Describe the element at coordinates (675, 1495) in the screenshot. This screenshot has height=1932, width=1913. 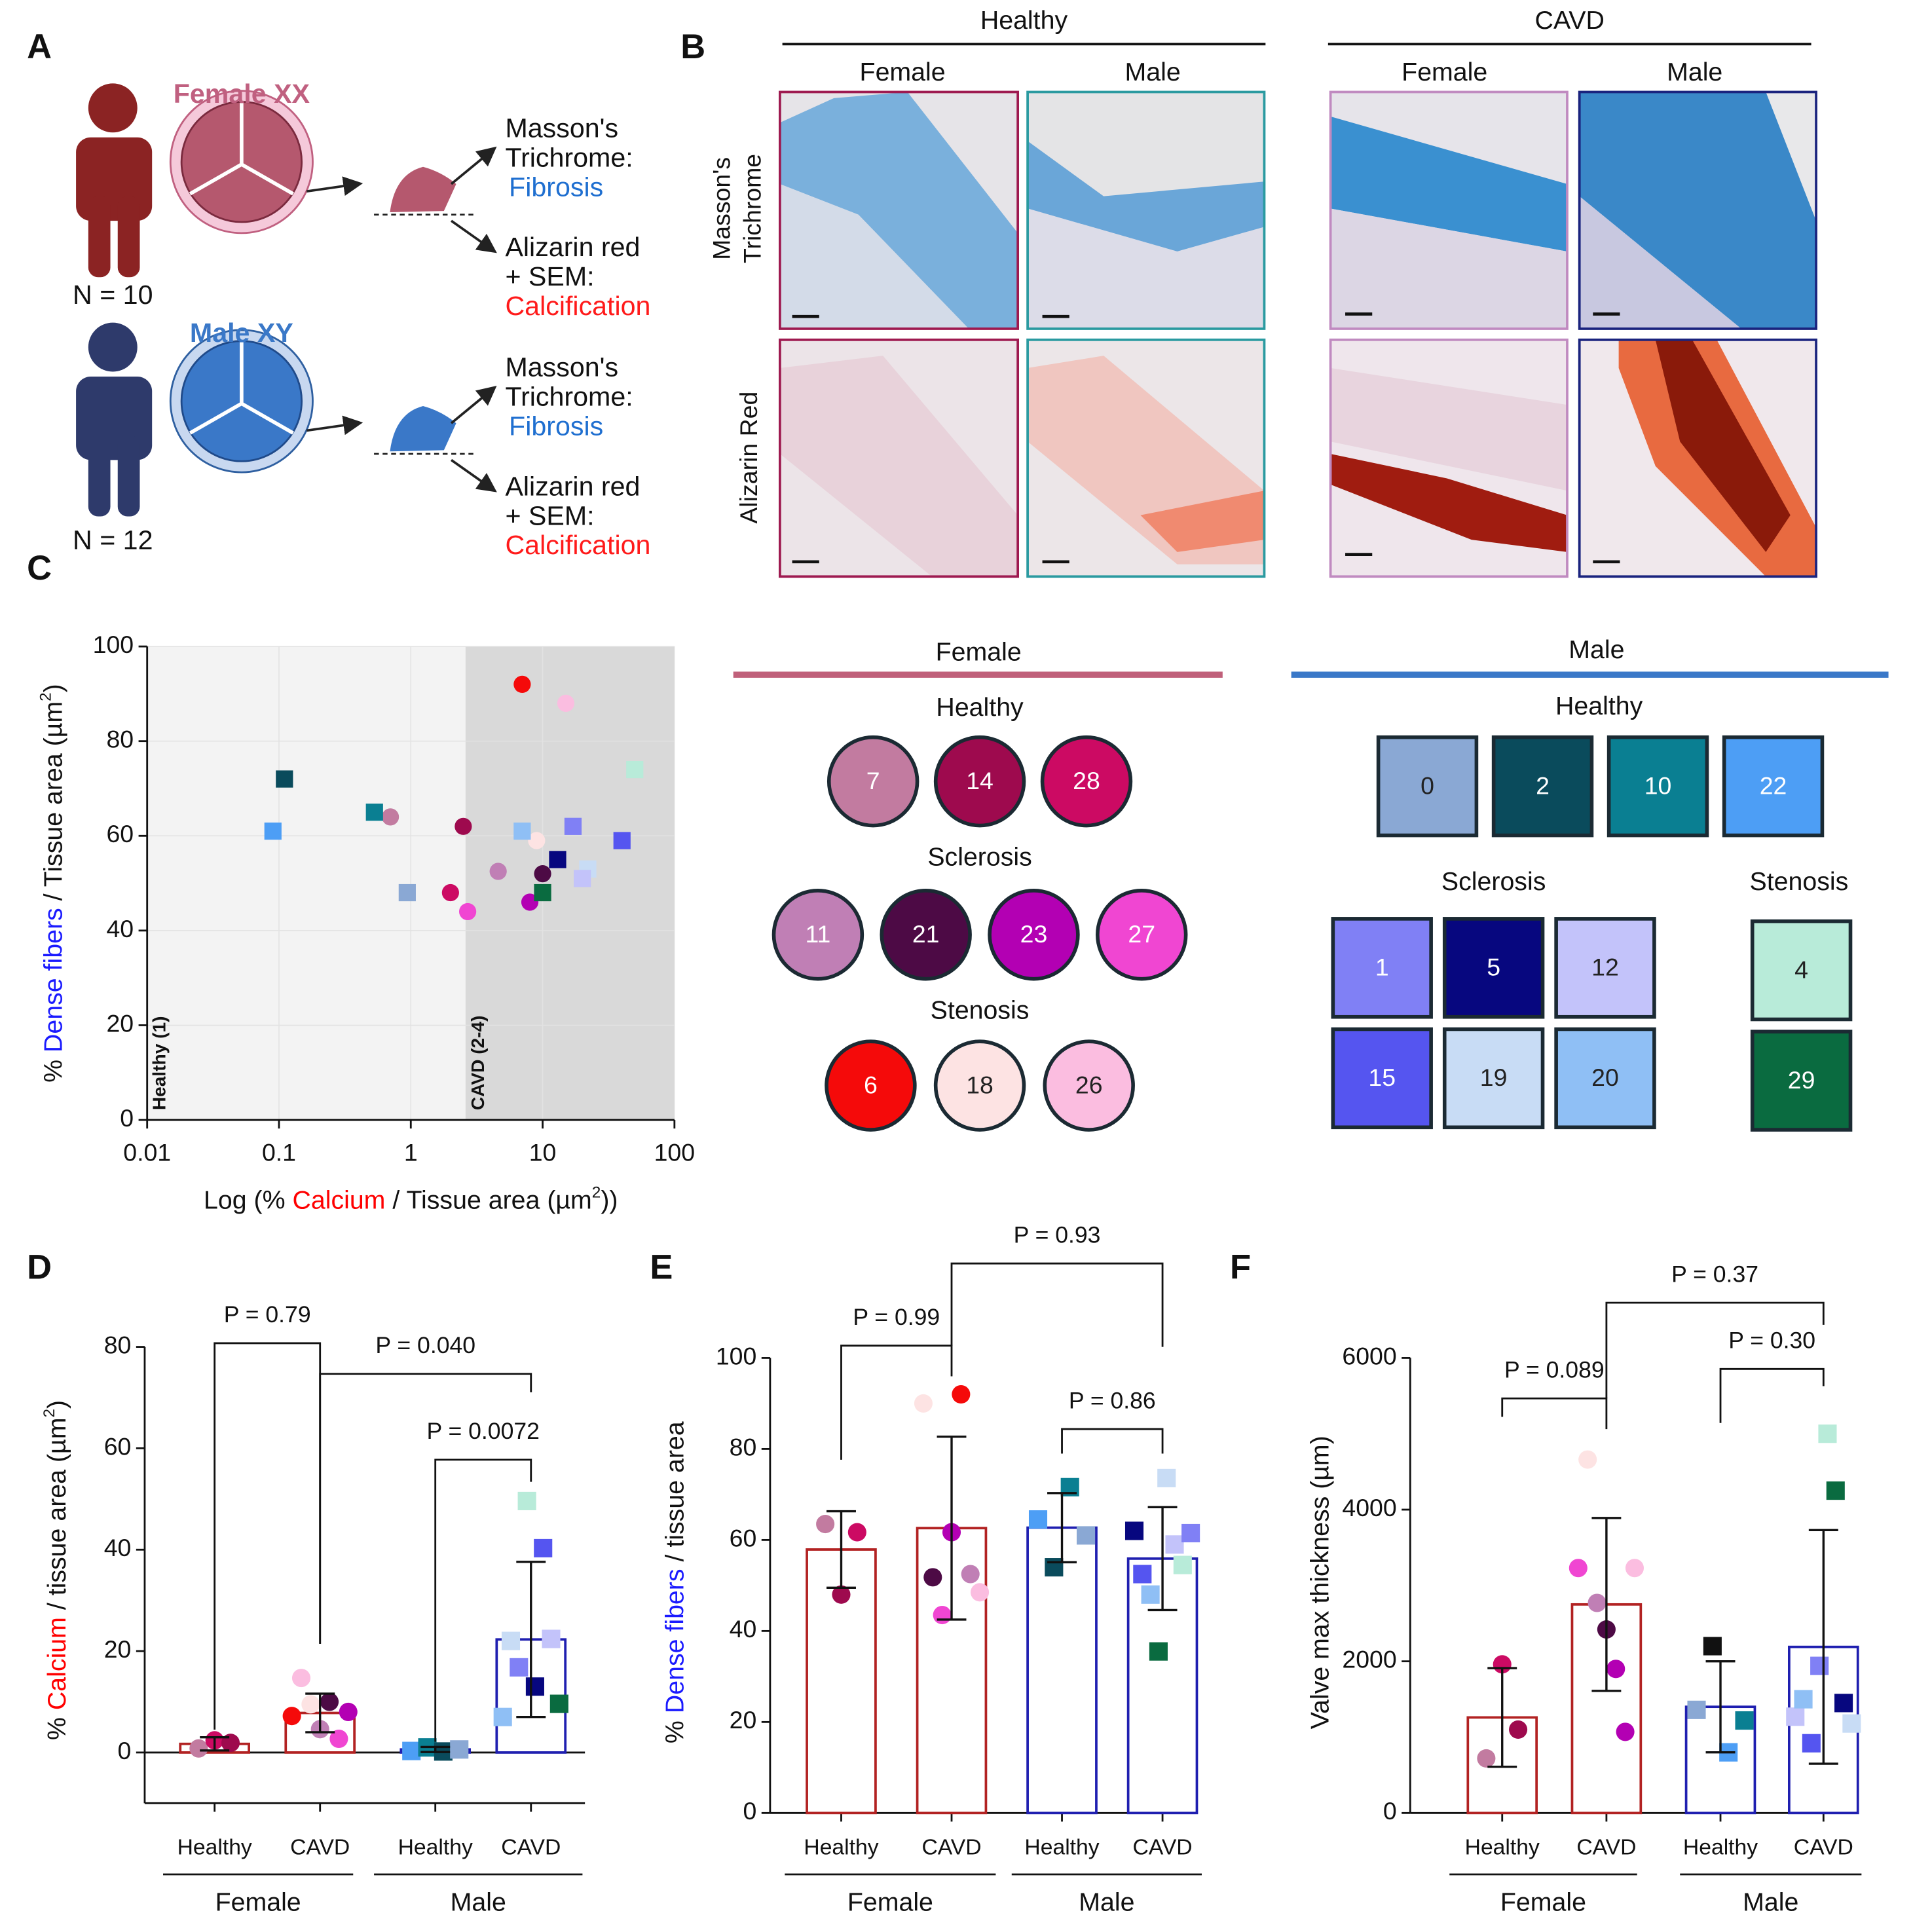
I see `label-part: / tissue area` at that location.